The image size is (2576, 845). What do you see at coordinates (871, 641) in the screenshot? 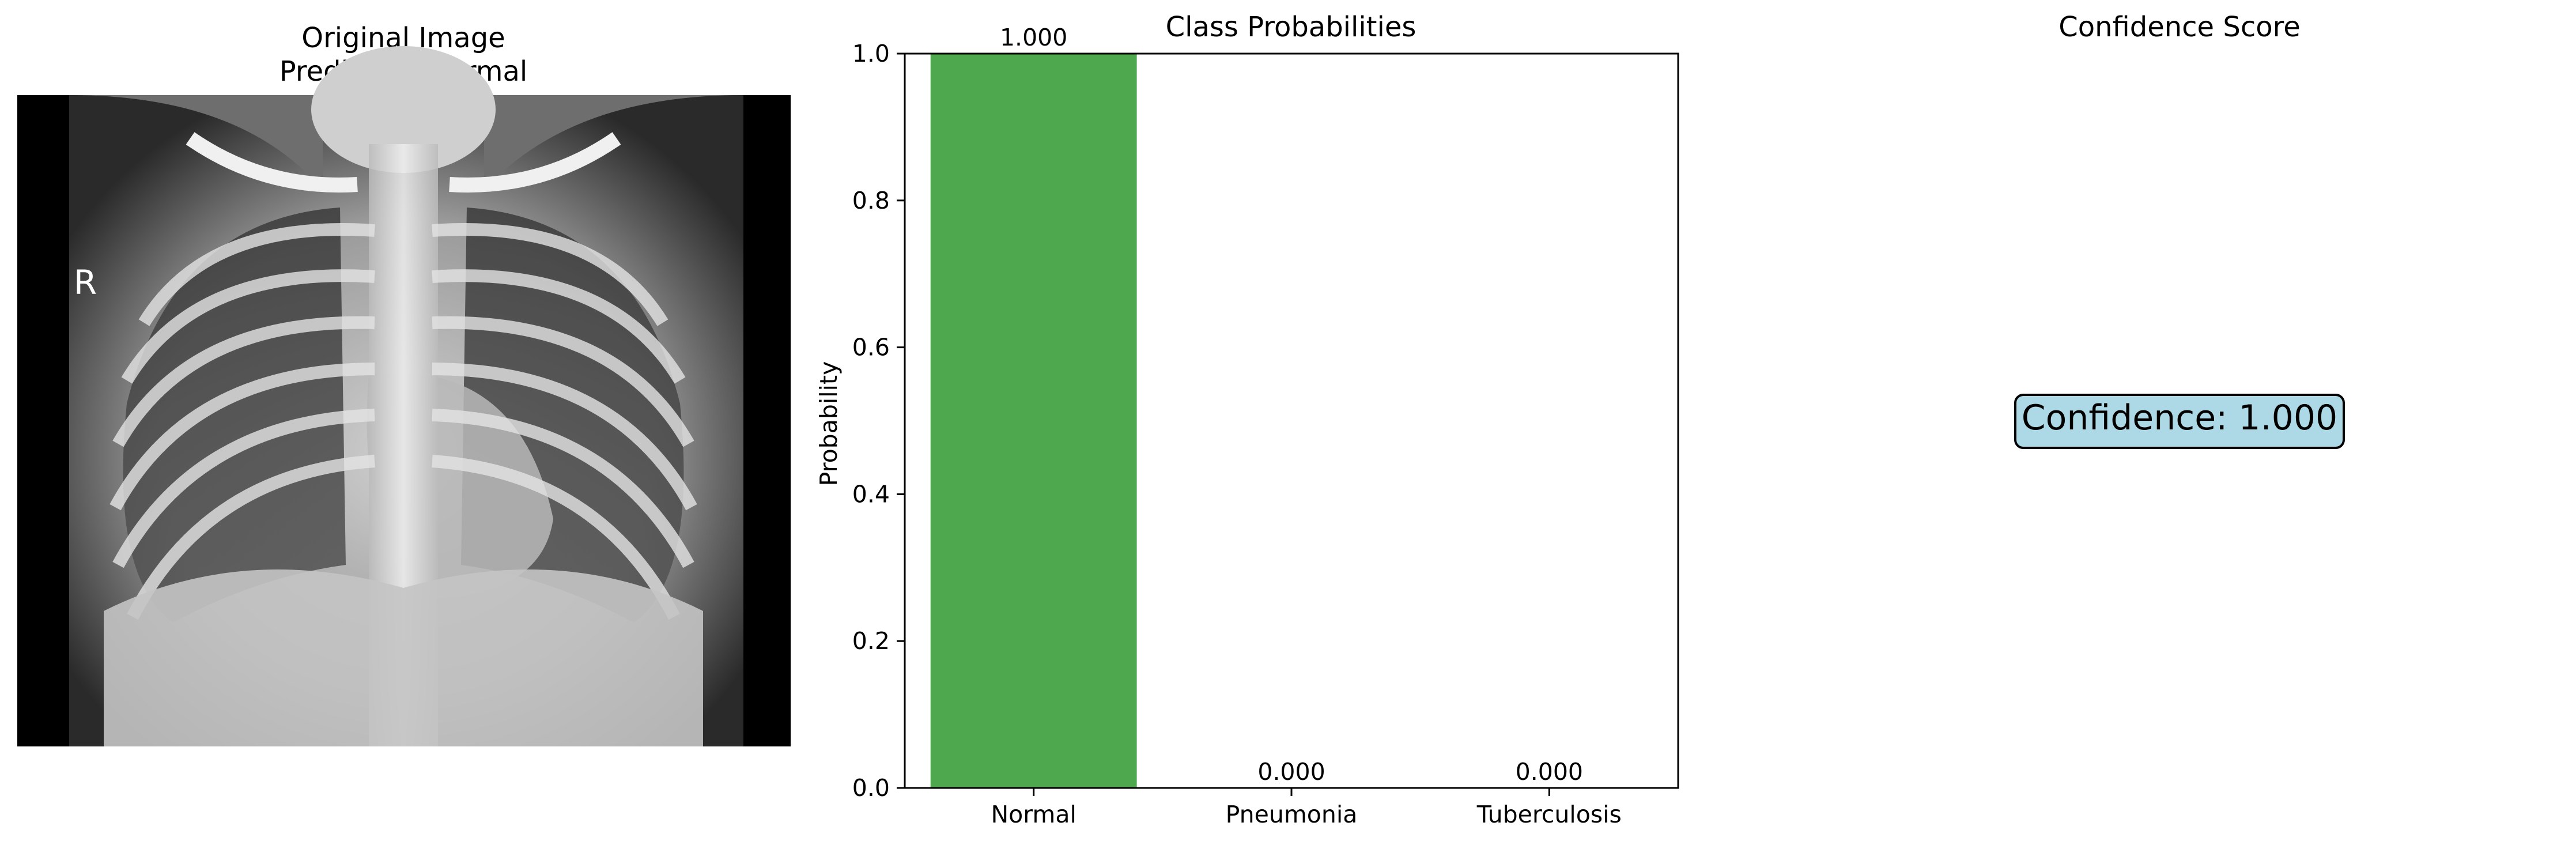
I see `y-tick-label: 0.2` at bounding box center [871, 641].